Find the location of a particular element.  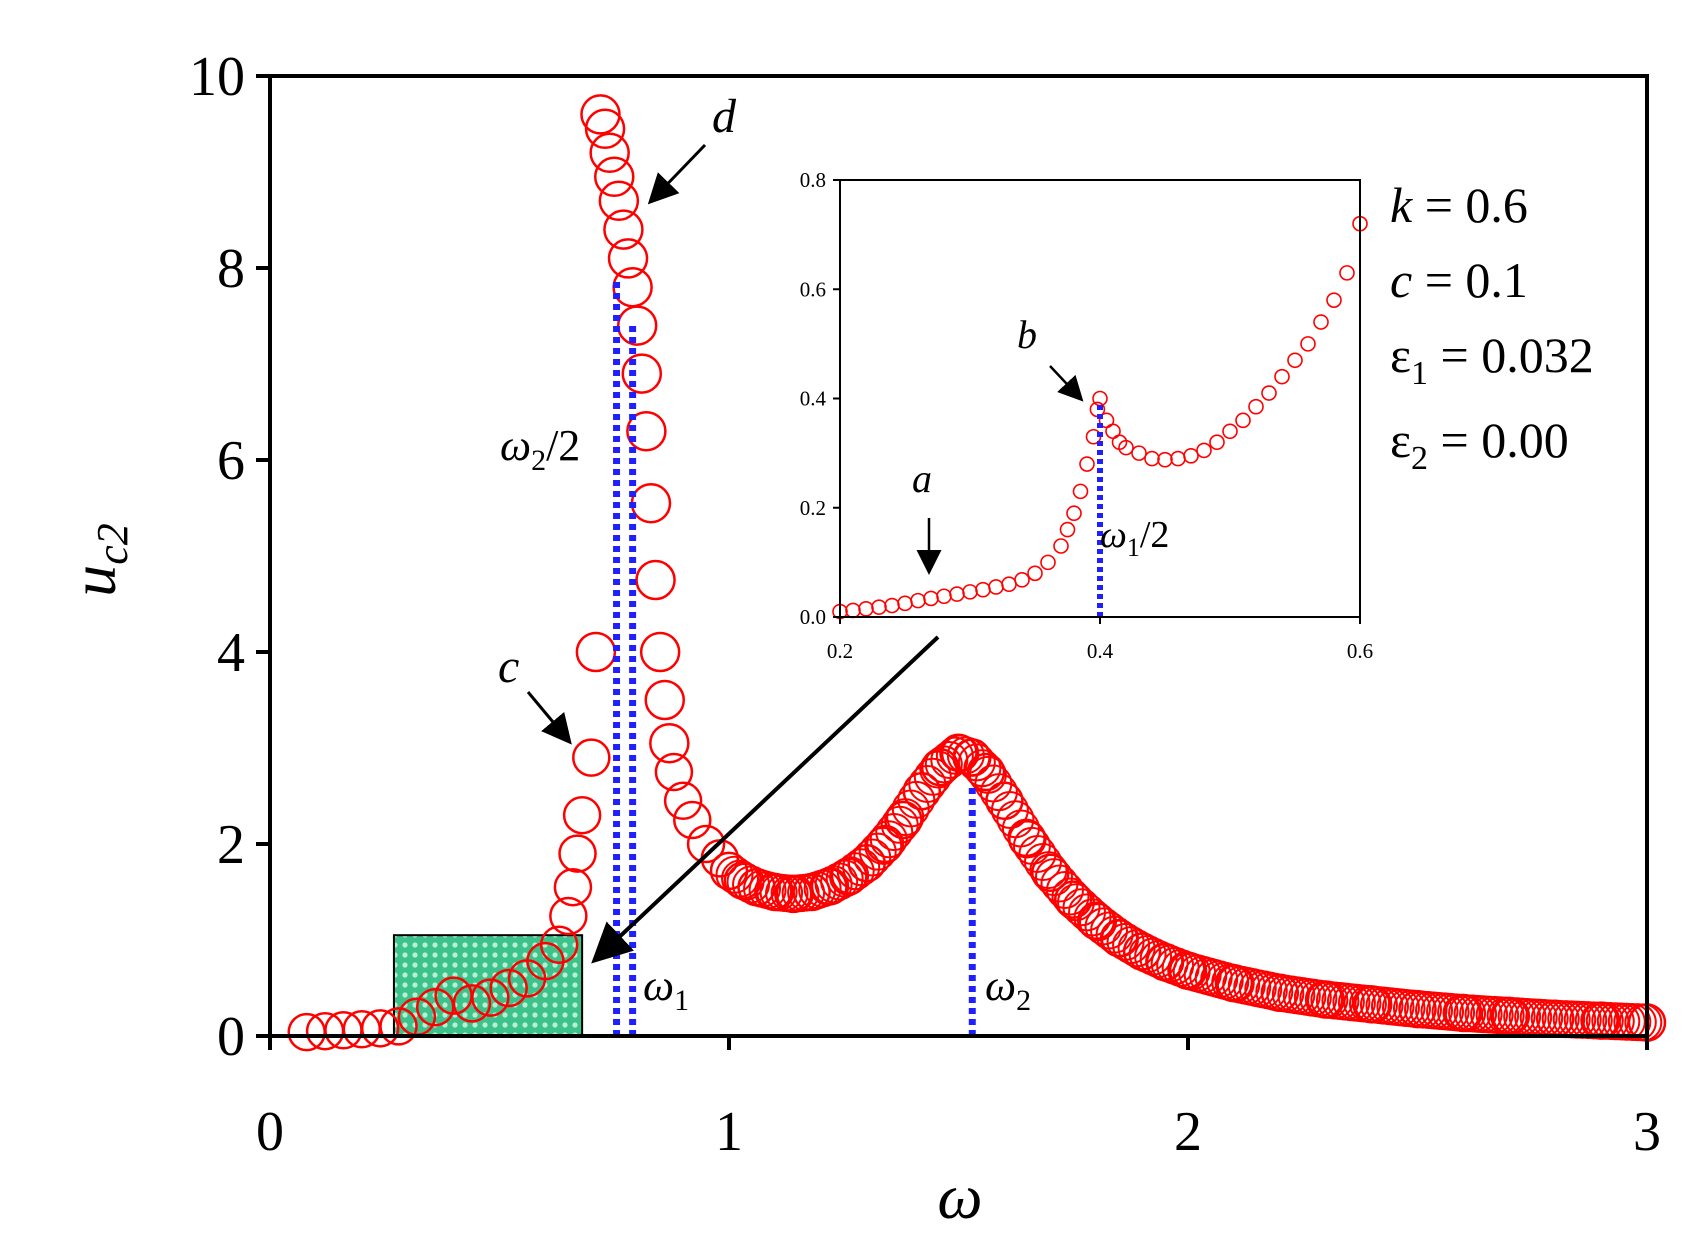

parameter-line: k = 0.6 is located at coordinates (1459, 205).